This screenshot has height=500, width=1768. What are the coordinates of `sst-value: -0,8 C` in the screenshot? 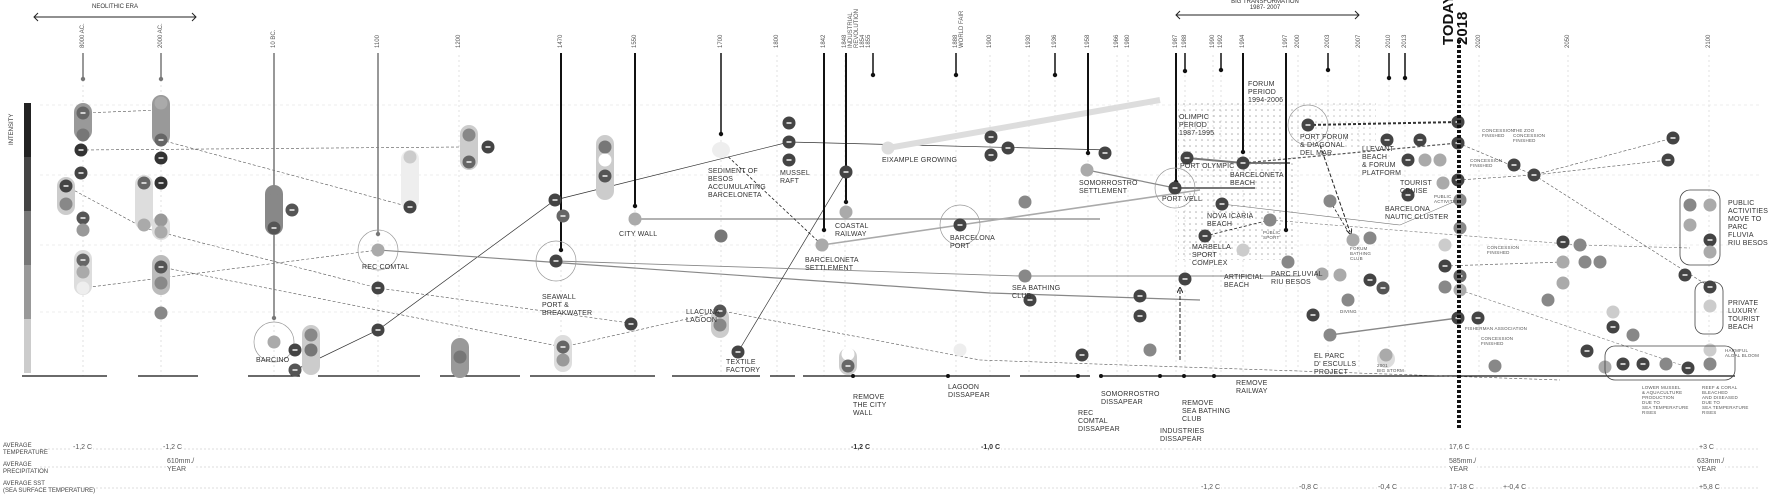 It's located at (1309, 488).